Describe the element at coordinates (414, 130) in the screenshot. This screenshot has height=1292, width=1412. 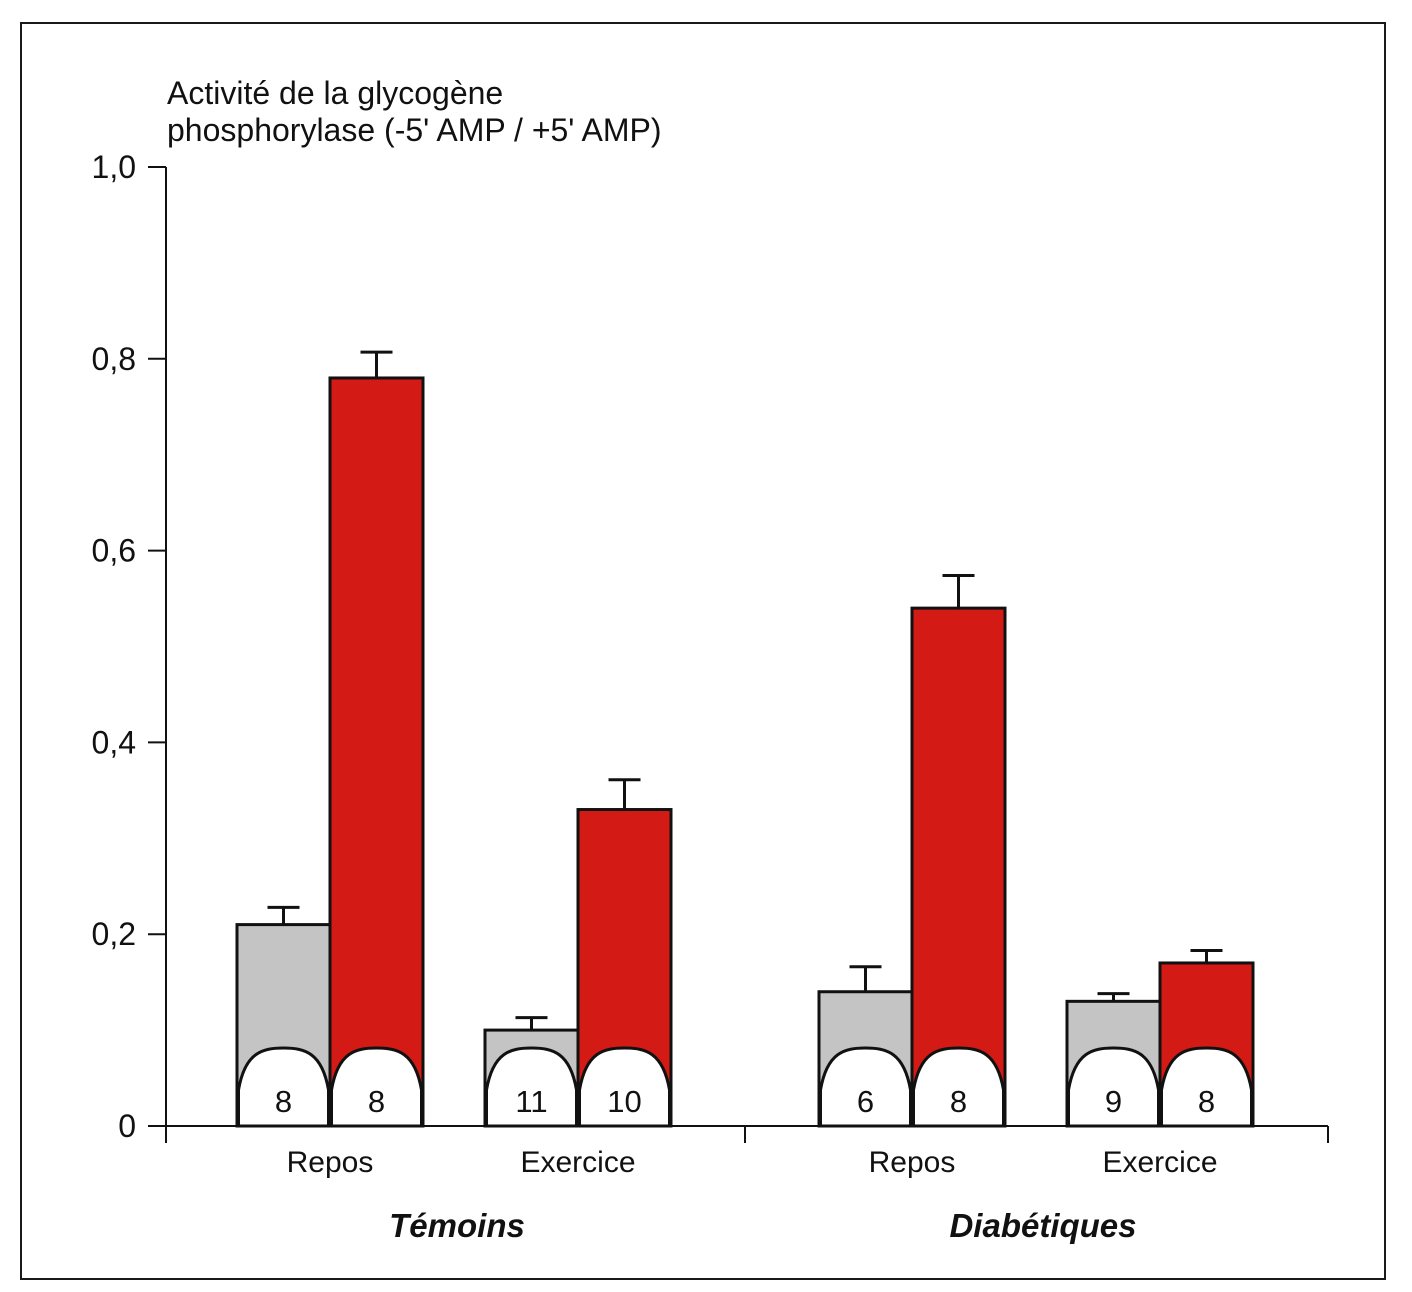
I see `y-axis-title-line: phosphorylase (-5' AMP / +5' AMP)` at that location.